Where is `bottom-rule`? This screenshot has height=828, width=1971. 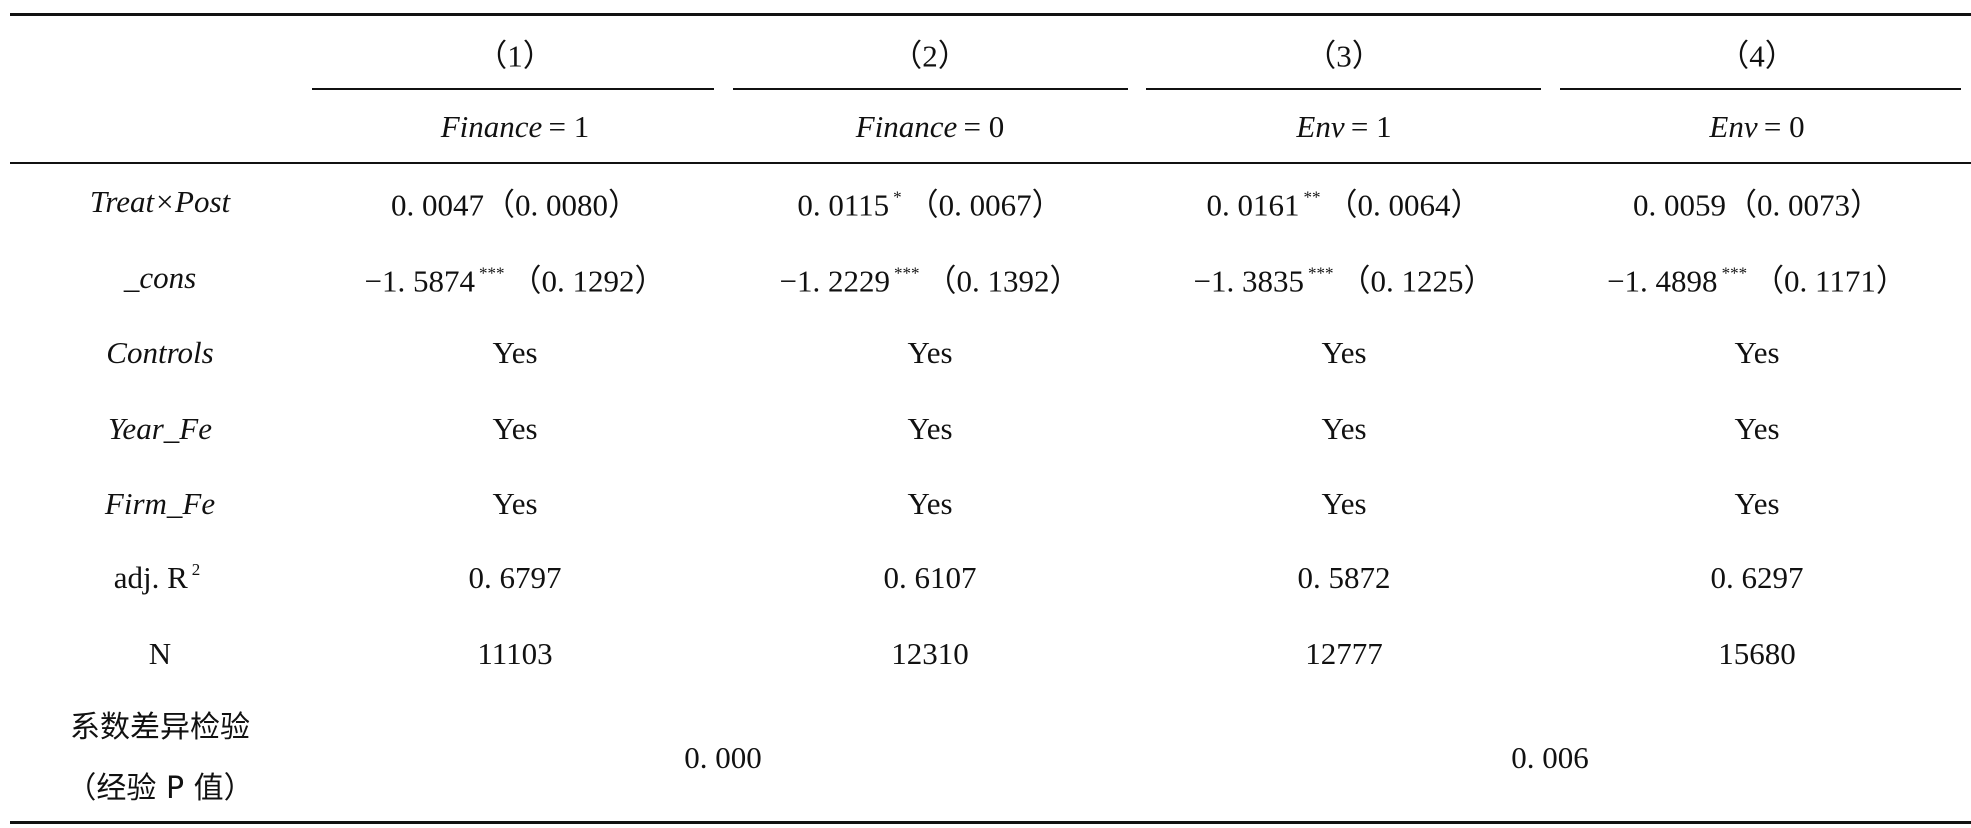 bottom-rule is located at coordinates (990, 822).